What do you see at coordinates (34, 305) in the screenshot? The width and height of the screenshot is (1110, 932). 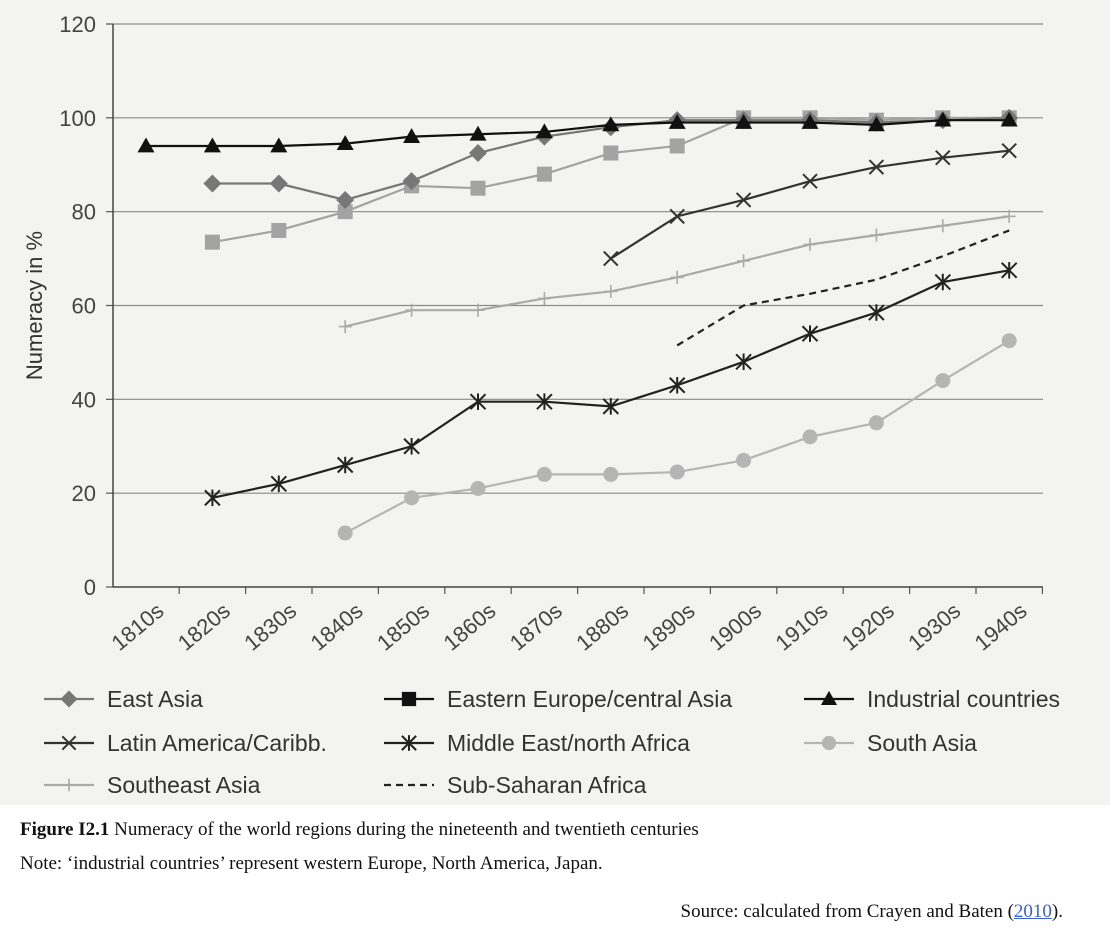 I see `y-axis-label: Numeracy in %` at bounding box center [34, 305].